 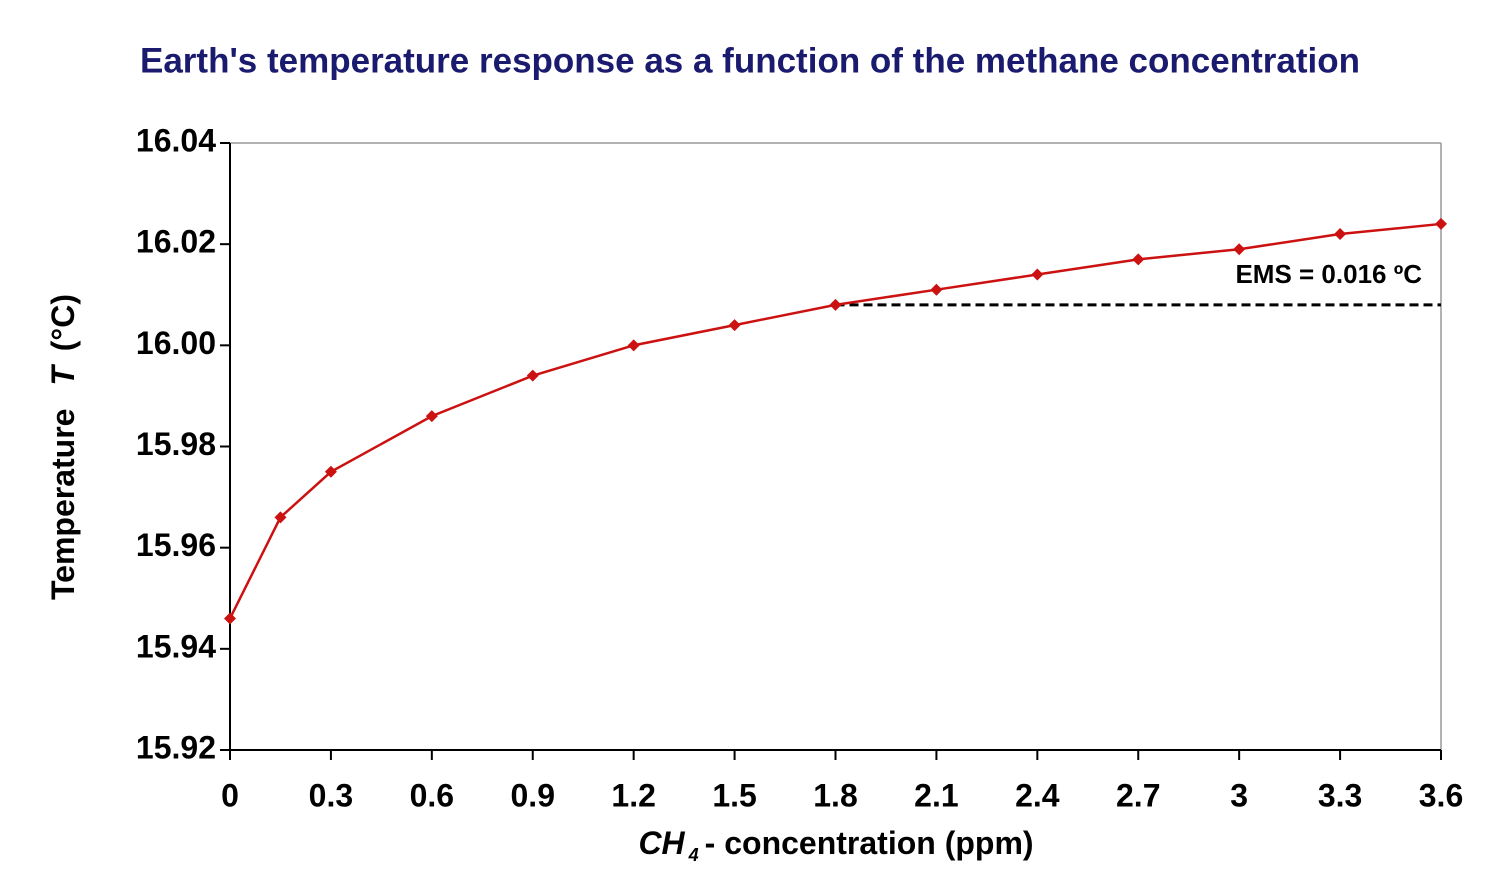 I want to click on x-label-sub: 4, so click(x=693, y=855).